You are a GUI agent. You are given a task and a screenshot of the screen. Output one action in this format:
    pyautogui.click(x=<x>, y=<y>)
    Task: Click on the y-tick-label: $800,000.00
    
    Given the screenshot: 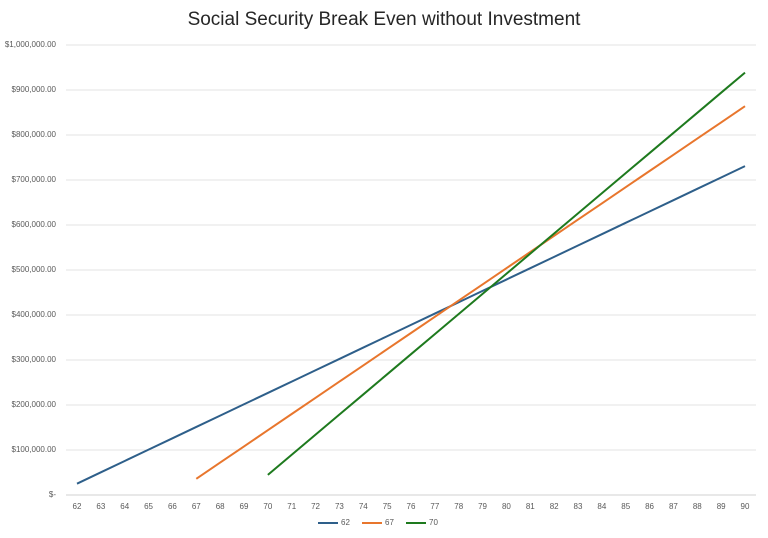 What is the action you would take?
    pyautogui.click(x=34, y=134)
    